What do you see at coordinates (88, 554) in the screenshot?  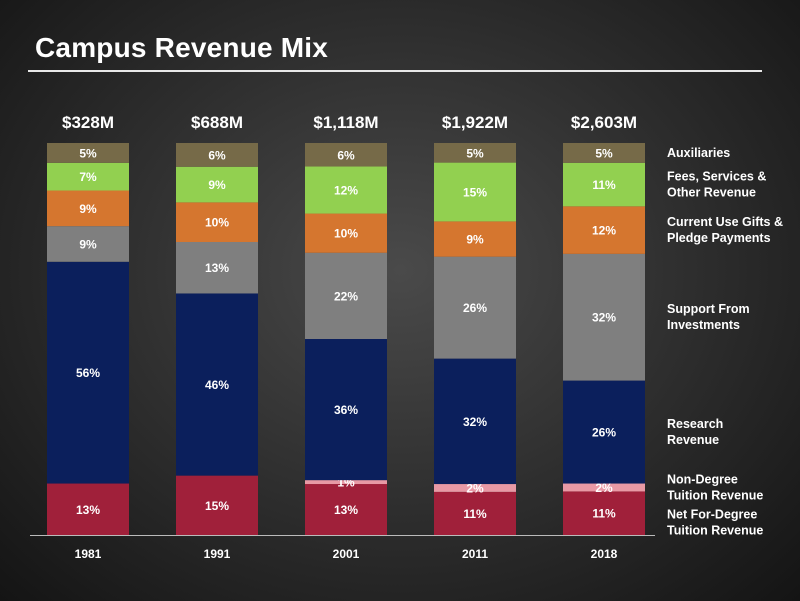 I see `x-tick-label: 1981` at bounding box center [88, 554].